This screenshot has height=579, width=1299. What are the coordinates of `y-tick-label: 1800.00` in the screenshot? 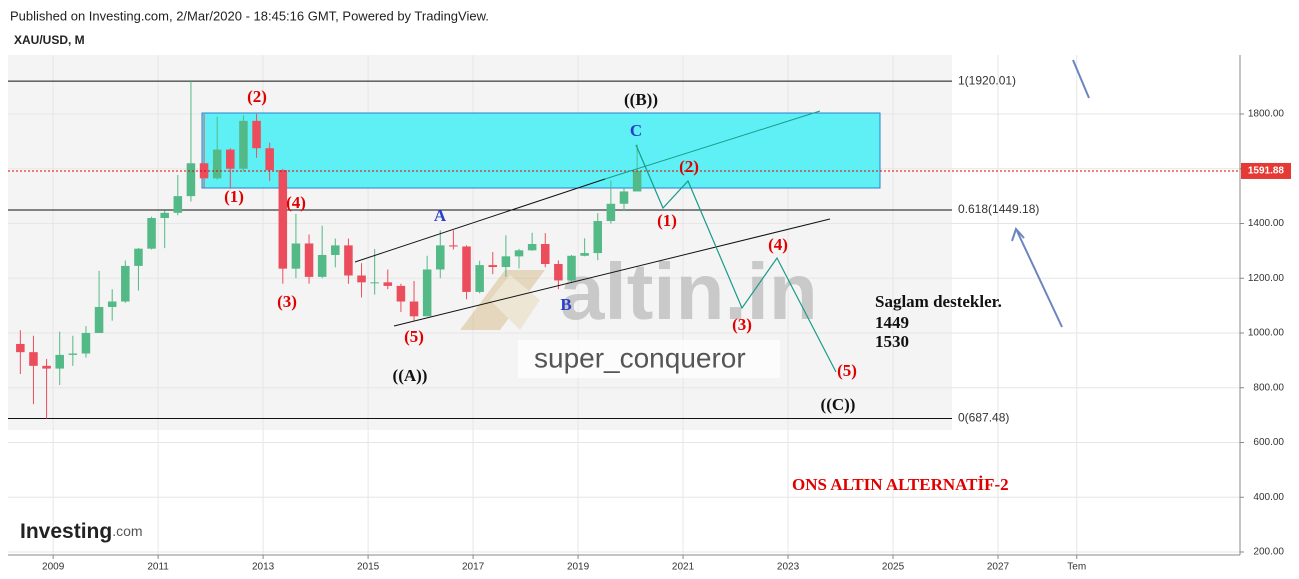 It's located at (1266, 114).